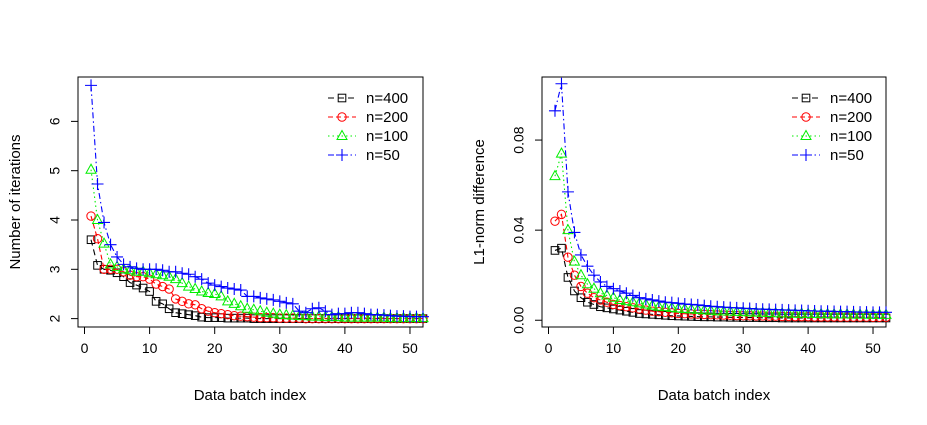 The image size is (927, 425). I want to click on right-legend-item-n-50: n=50, so click(828, 155).